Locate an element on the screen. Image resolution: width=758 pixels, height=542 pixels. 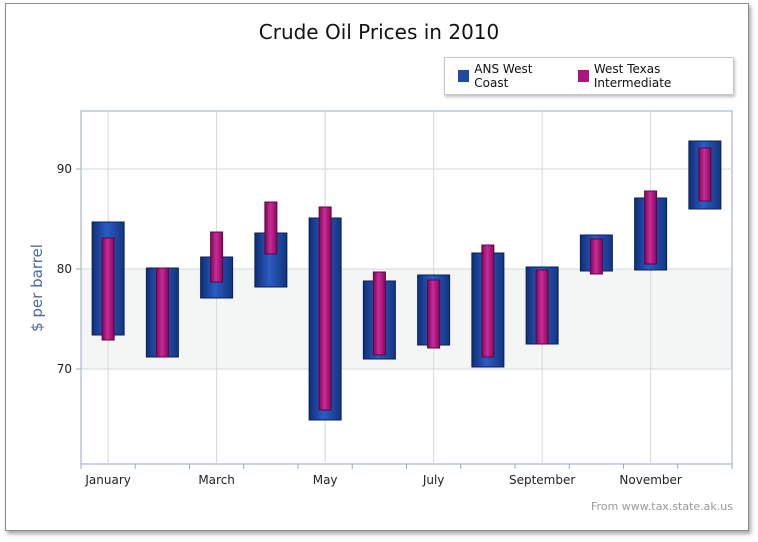
chart-legend: ANS West Coast West Texas Intermediate is located at coordinates (589, 76).